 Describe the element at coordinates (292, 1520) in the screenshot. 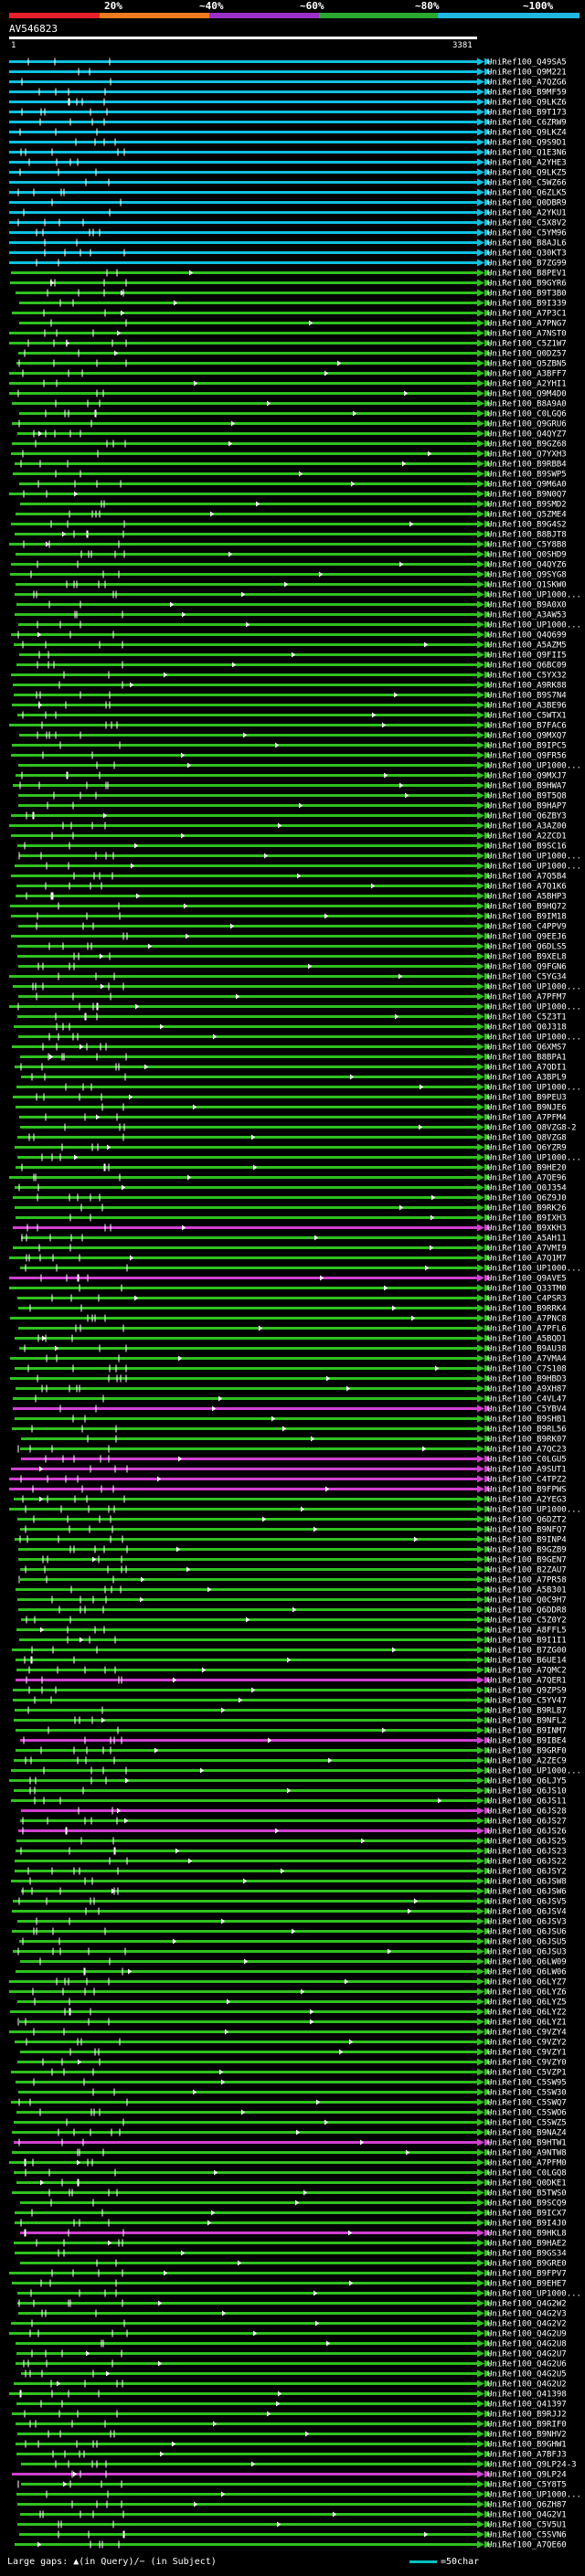

I see `hit-row: UniRef100_Q6DZT2` at that location.